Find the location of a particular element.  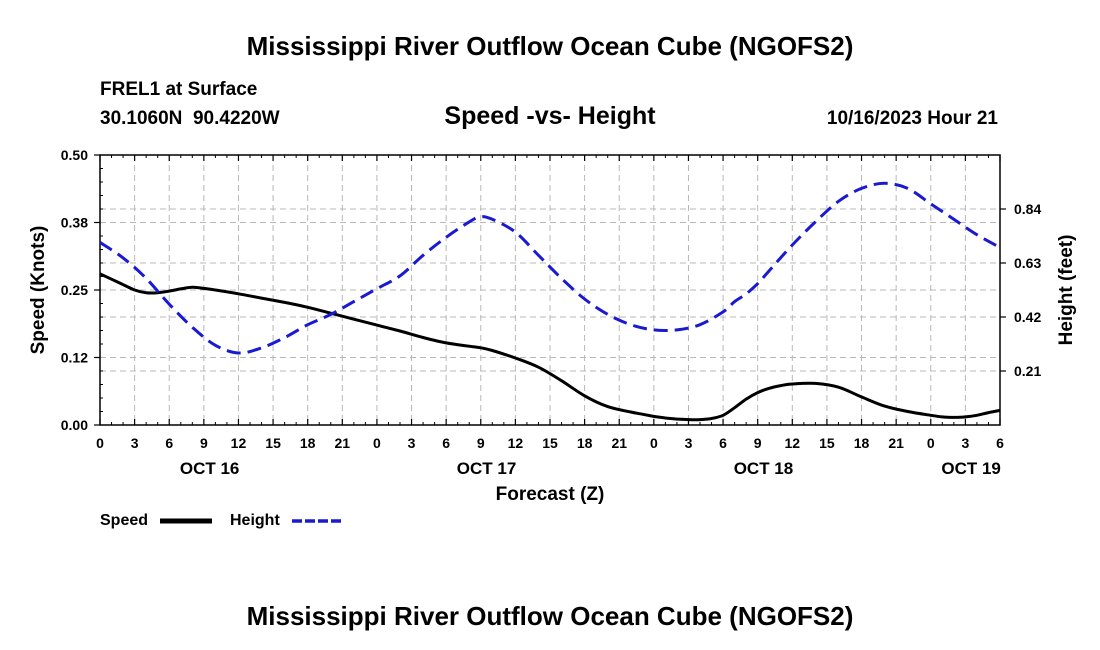

y-tick-label-left: 0.50 is located at coordinates (74, 155).